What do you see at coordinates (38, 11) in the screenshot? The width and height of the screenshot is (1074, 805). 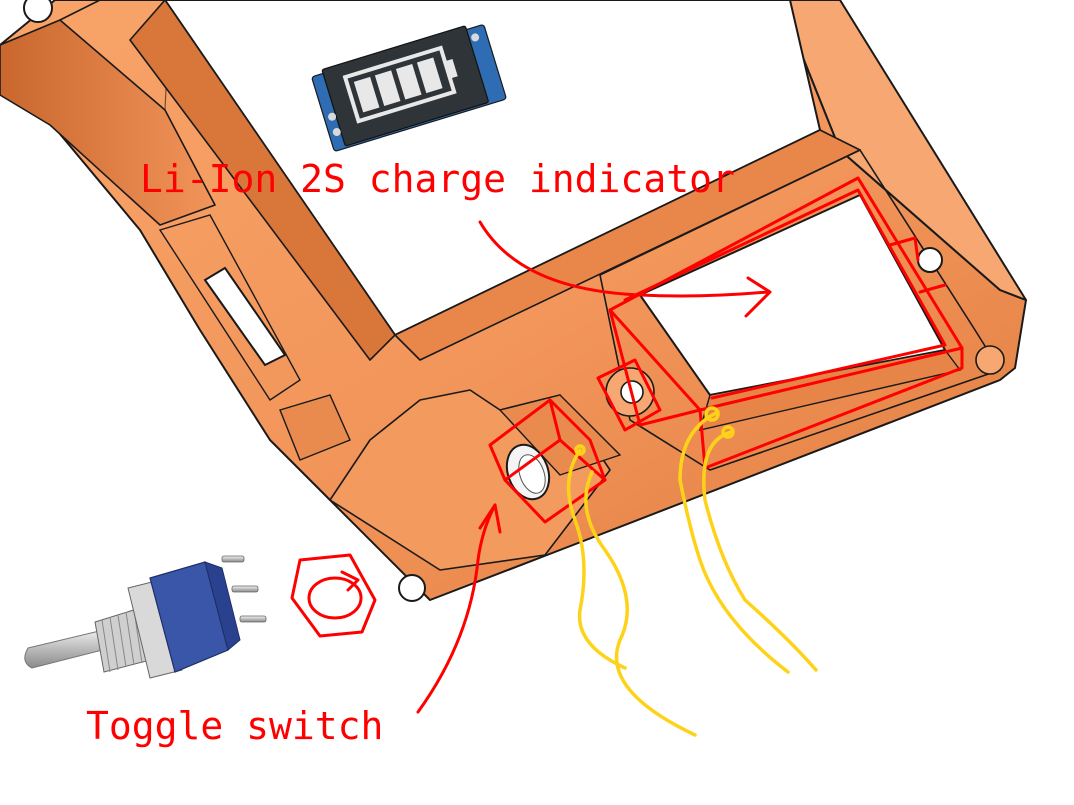 I see `mount-hole-top` at bounding box center [38, 11].